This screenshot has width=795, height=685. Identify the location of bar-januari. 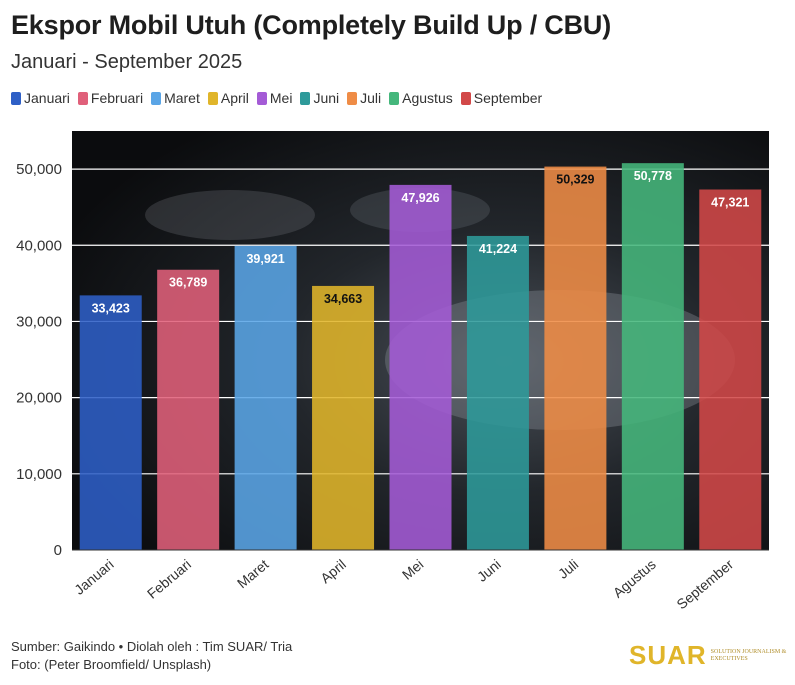
(110, 422).